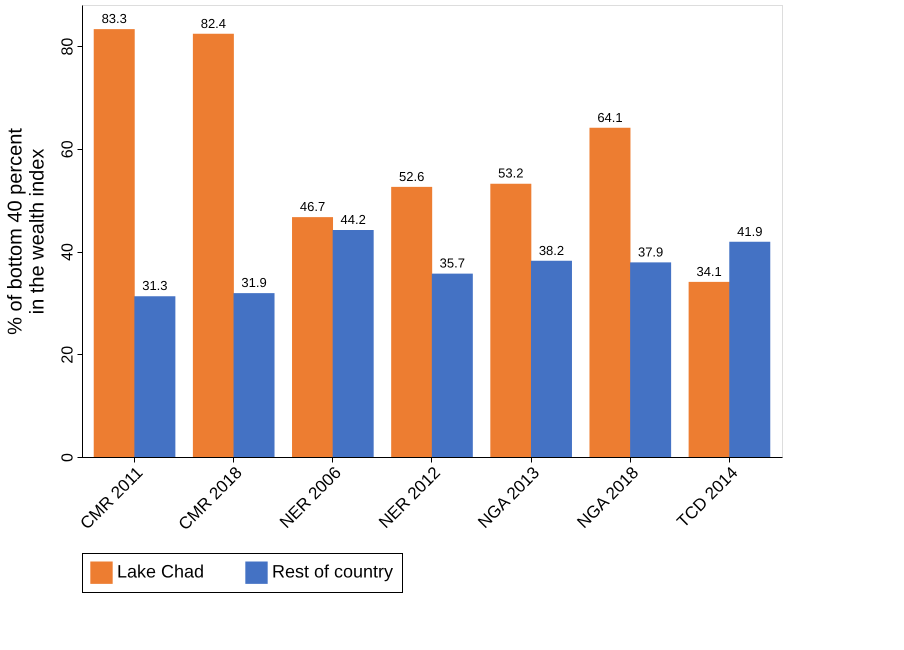  I want to click on data-label: 53.2, so click(511, 173).